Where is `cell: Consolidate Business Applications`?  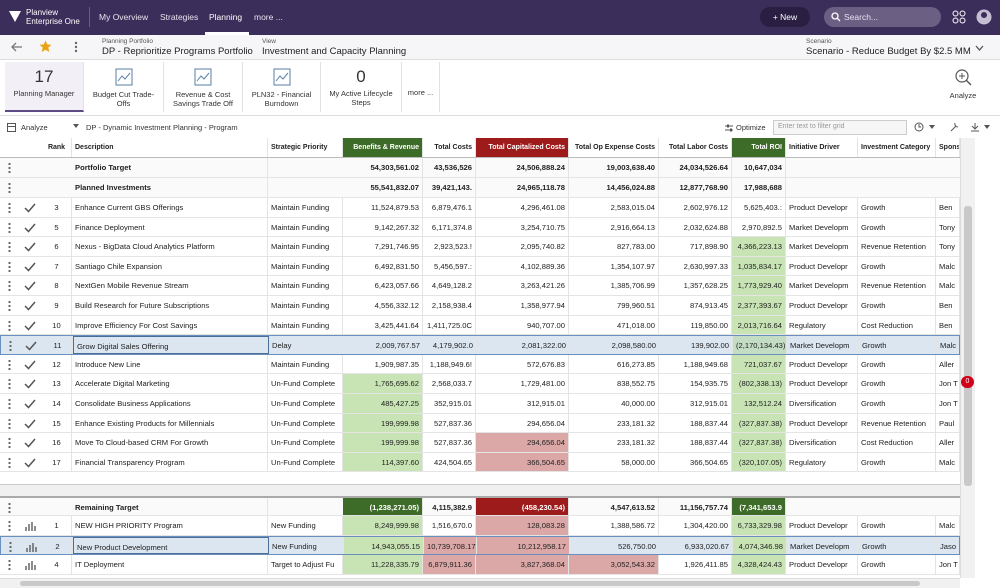 cell: Consolidate Business Applications is located at coordinates (170, 403).